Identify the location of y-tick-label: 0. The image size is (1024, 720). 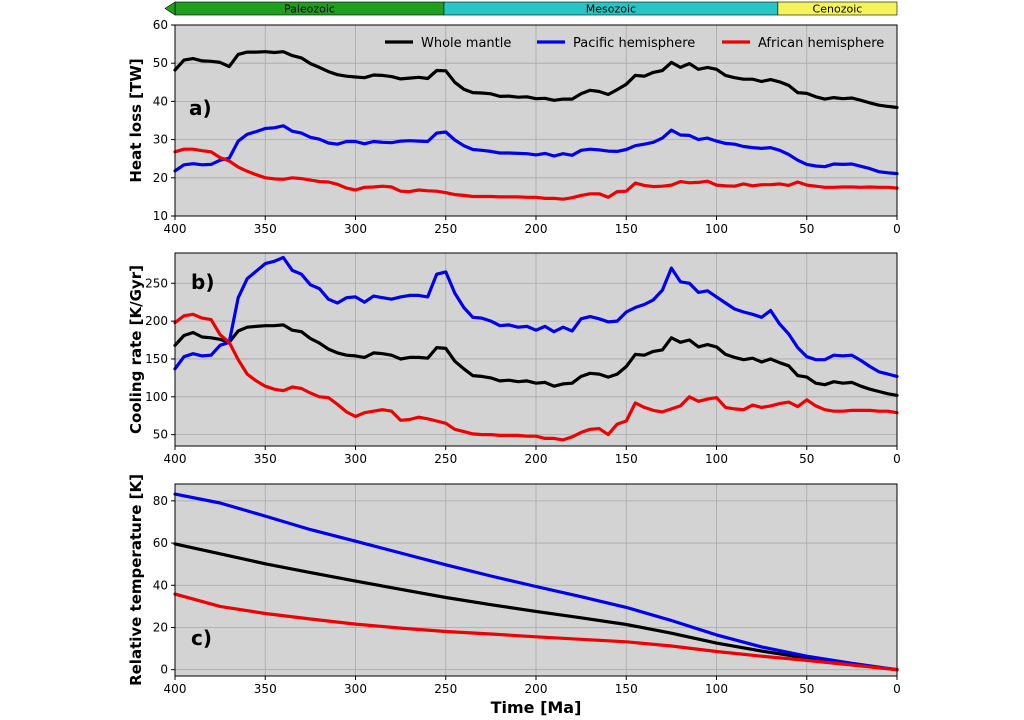
(164, 670).